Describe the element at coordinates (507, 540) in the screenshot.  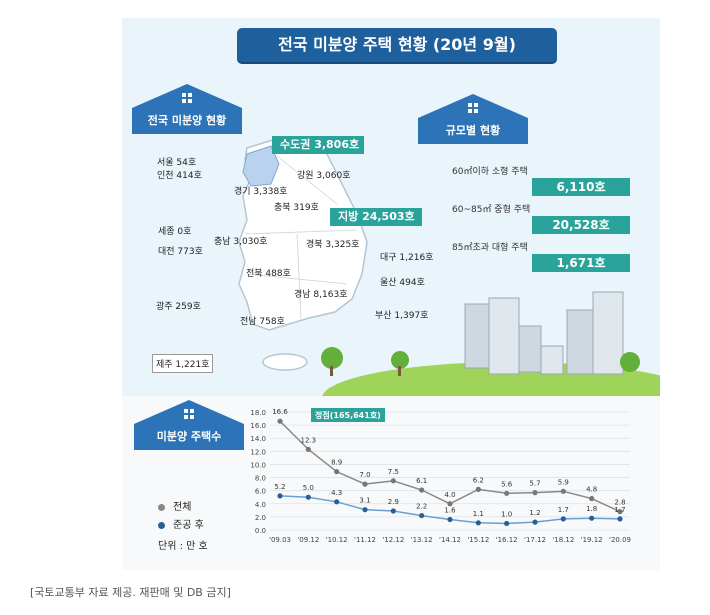
I see `x-tick-label: '16.12` at that location.